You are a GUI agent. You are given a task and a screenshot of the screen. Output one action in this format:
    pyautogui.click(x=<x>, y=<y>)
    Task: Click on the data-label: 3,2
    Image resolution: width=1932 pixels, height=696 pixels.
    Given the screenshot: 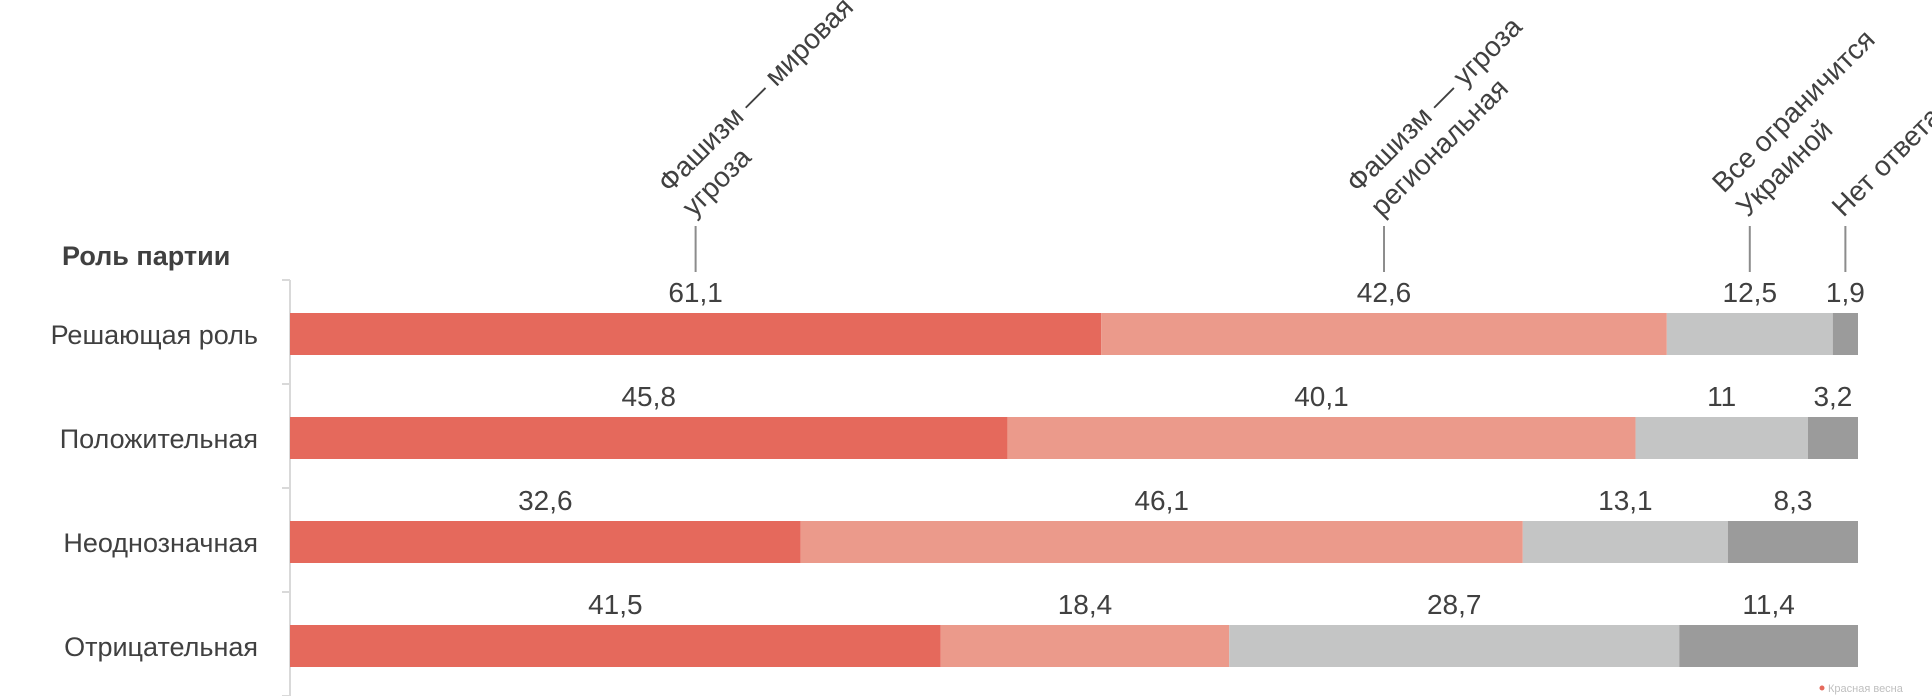 What is the action you would take?
    pyautogui.click(x=1832, y=396)
    